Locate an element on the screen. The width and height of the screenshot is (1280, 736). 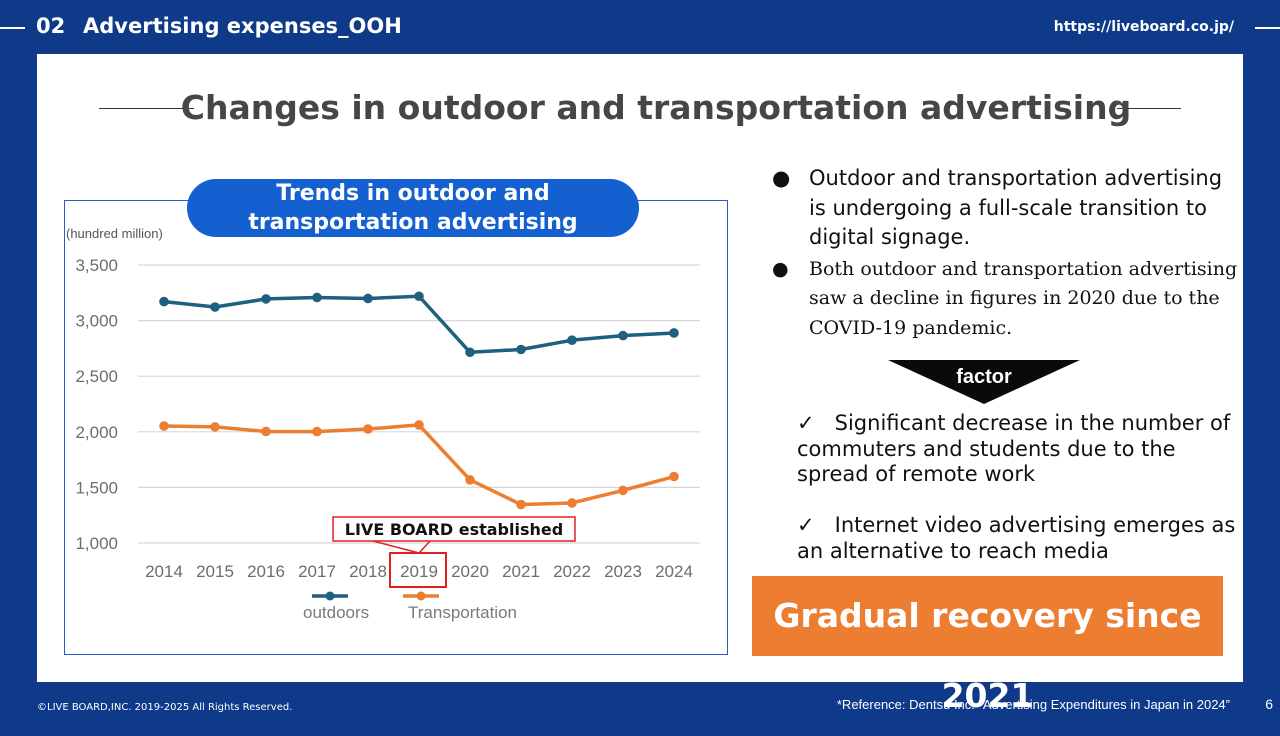
x-tick-label: 2015 is located at coordinates (215, 571).